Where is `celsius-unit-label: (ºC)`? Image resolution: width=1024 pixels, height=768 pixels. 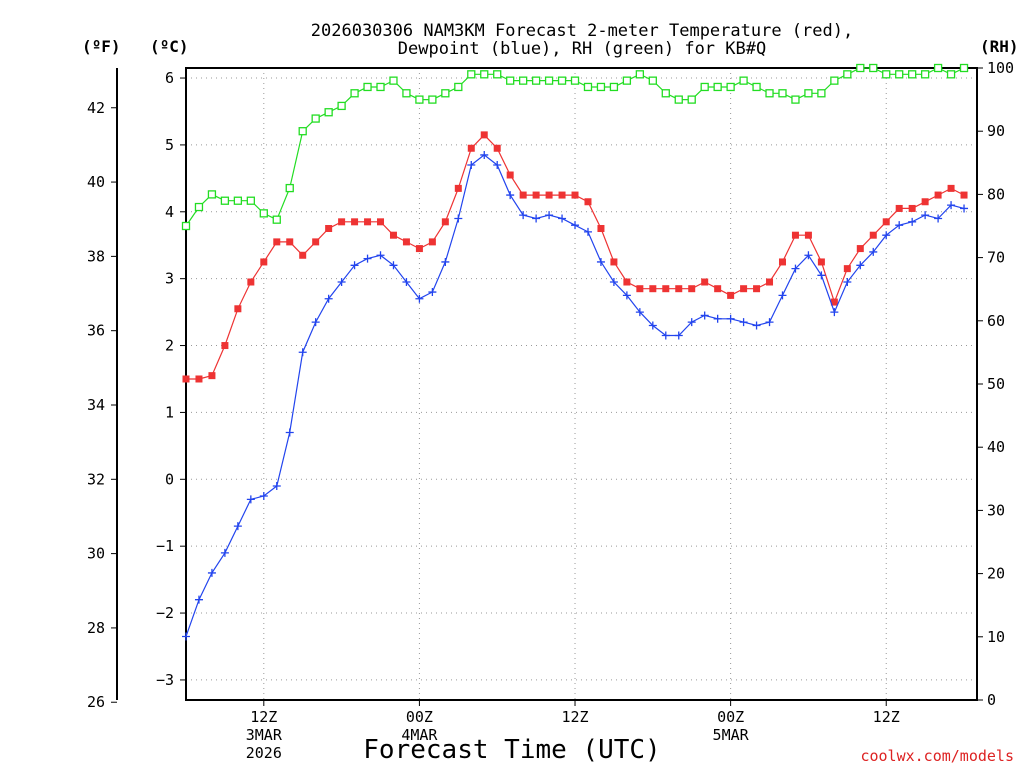 celsius-unit-label: (ºC) is located at coordinates (169, 46).